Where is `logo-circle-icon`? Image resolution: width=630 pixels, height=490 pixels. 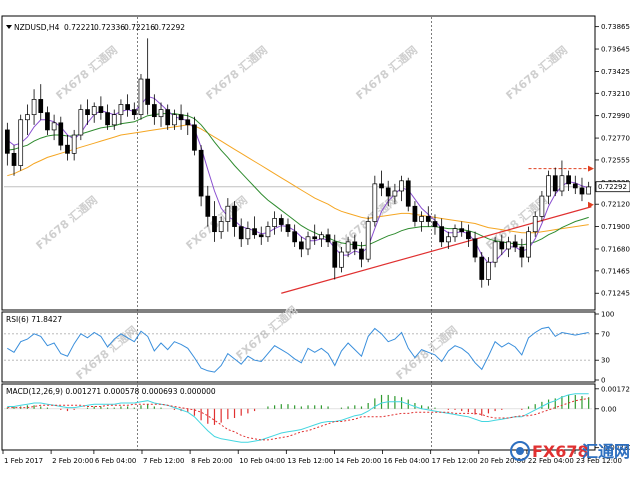
logo-circle-icon is located at coordinates (520, 451).